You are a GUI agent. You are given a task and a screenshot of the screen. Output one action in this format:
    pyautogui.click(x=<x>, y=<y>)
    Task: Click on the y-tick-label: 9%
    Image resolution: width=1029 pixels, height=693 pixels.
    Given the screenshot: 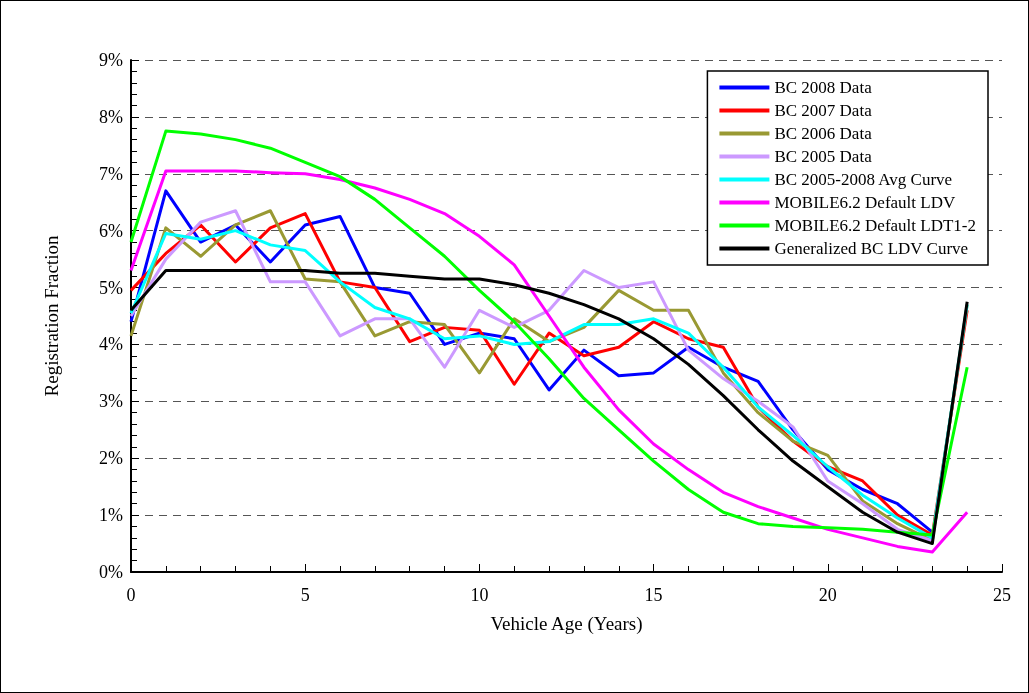 What is the action you would take?
    pyautogui.click(x=111, y=60)
    